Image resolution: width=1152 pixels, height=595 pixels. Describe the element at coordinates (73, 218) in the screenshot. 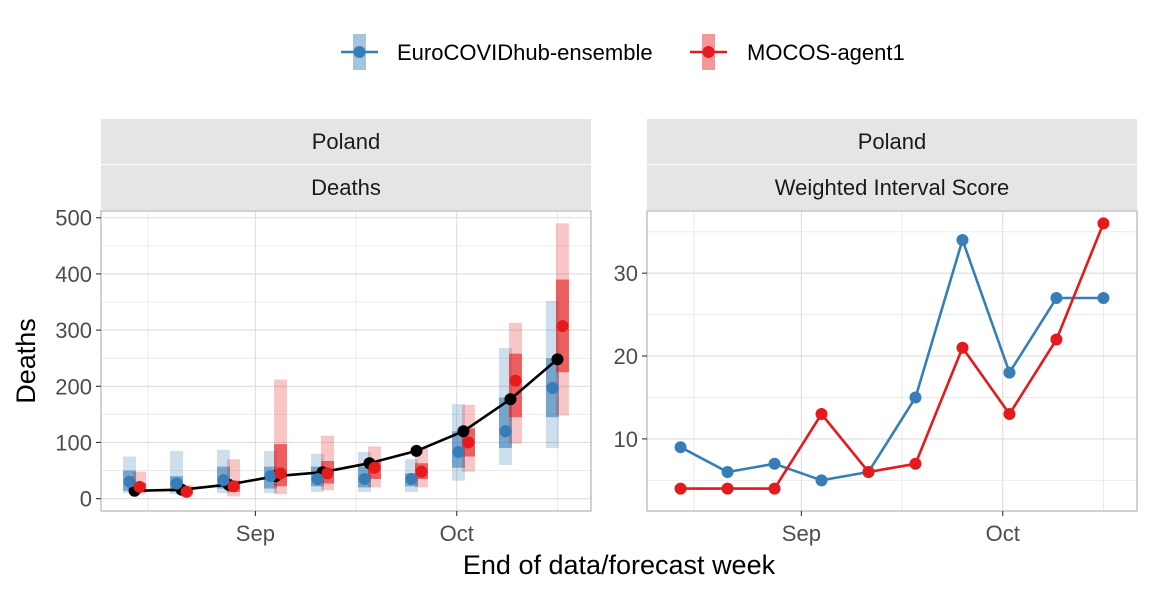

I see `y-tick-label-5: 500` at that location.